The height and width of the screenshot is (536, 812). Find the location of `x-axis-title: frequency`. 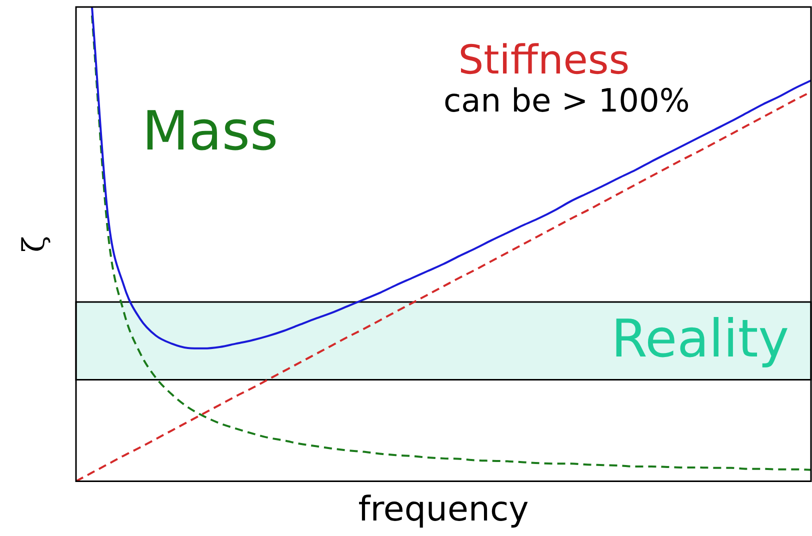

x-axis-title: frequency is located at coordinates (443, 509).